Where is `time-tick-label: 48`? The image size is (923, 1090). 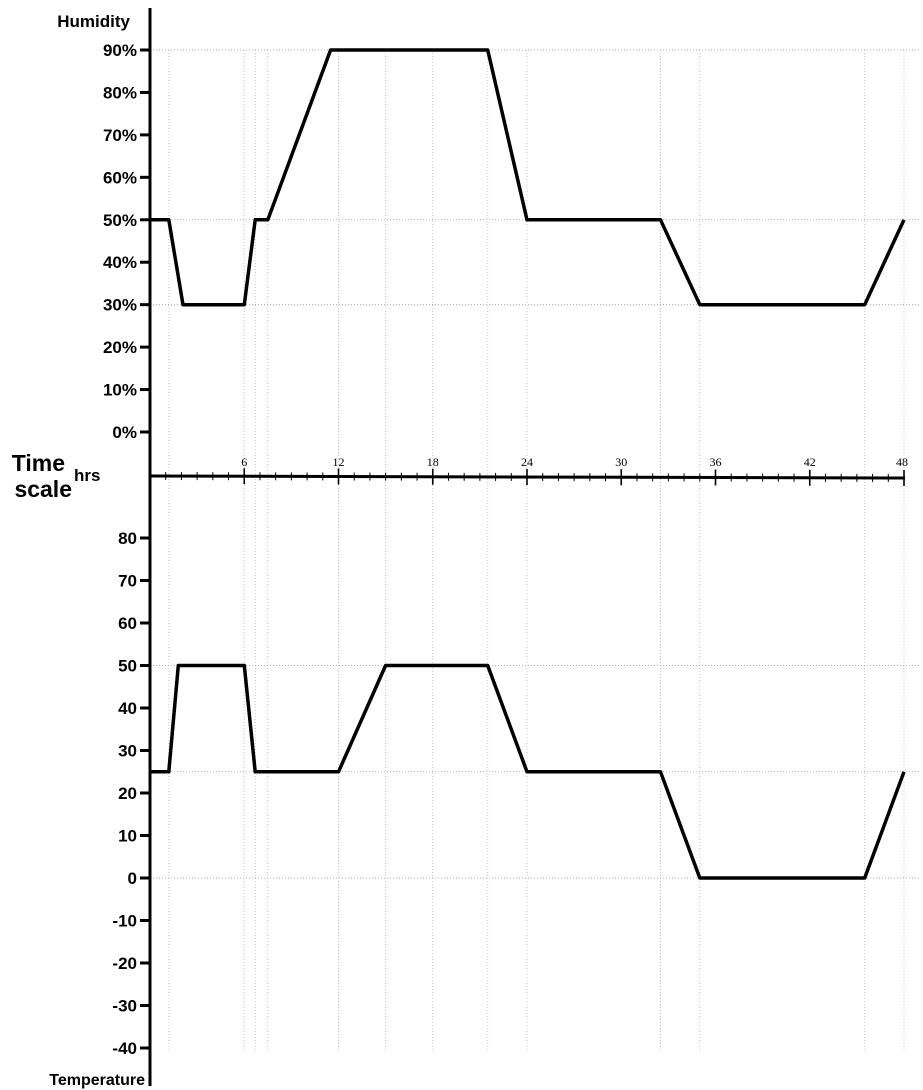
time-tick-label: 48 is located at coordinates (902, 462).